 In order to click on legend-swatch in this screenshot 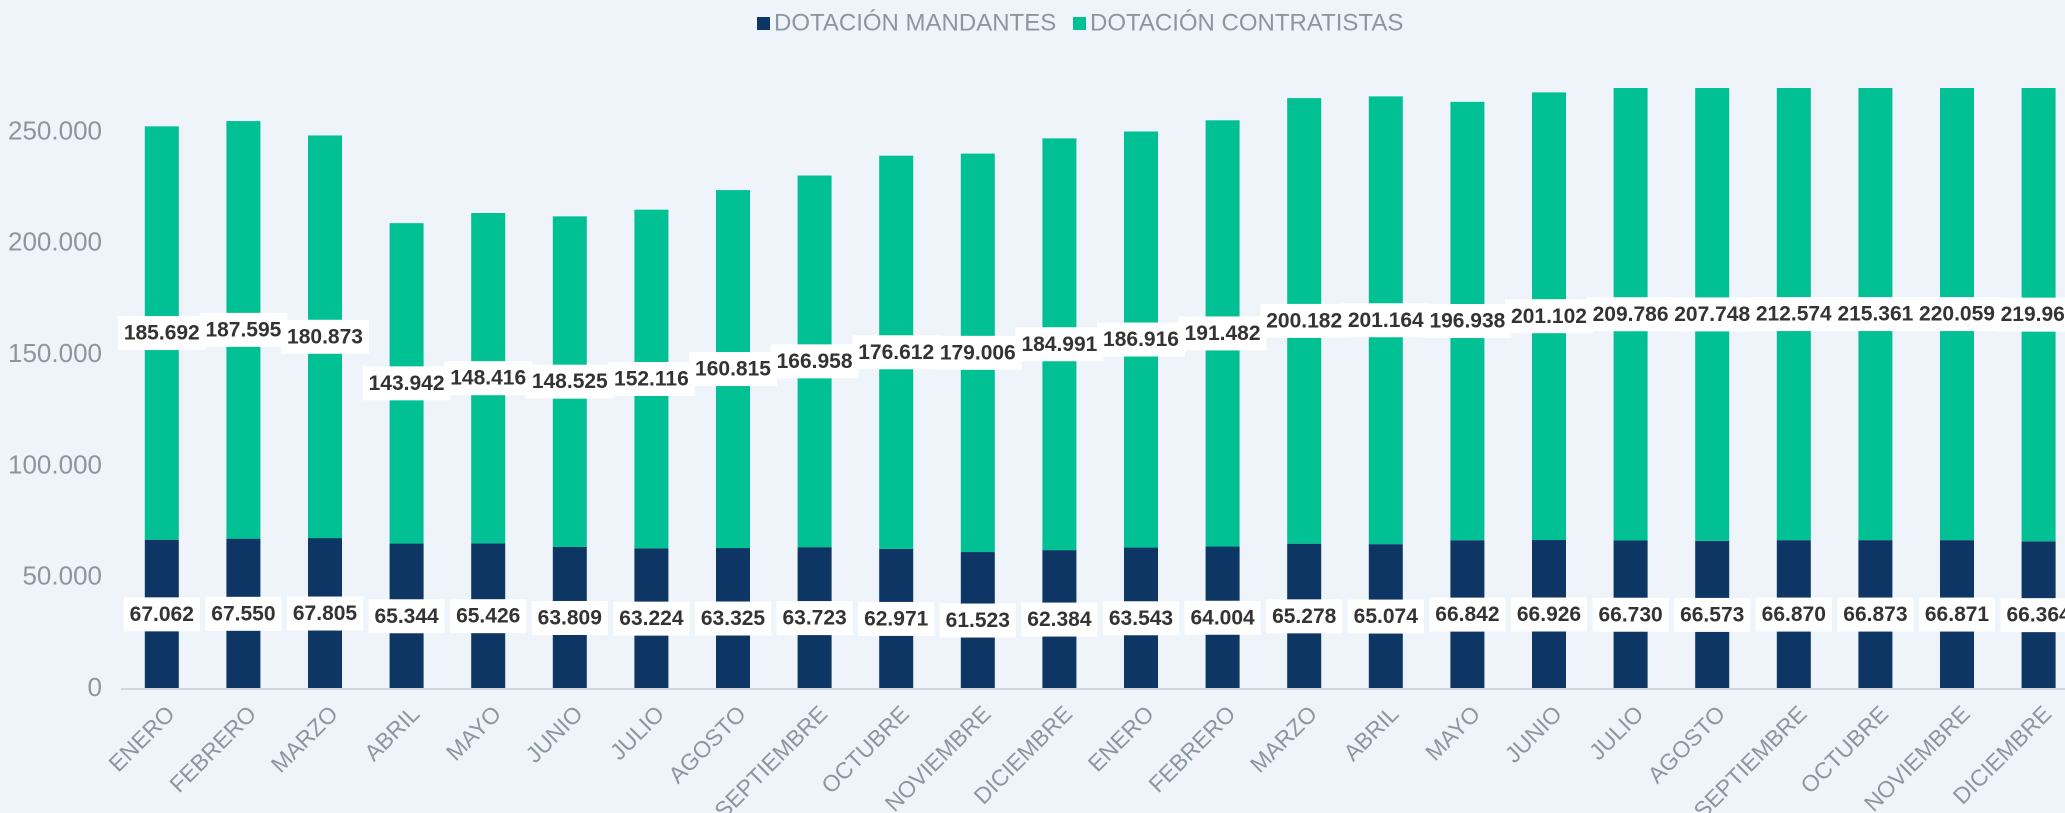, I will do `click(763, 23)`.